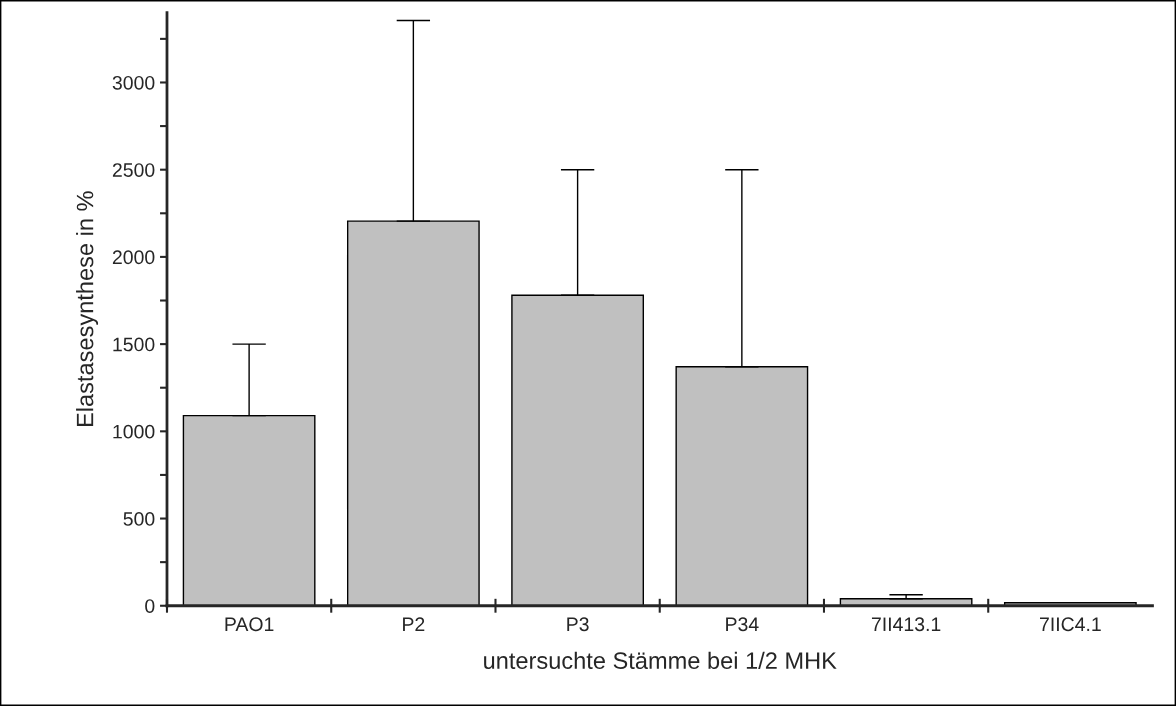 The width and height of the screenshot is (1176, 706). Describe the element at coordinates (139, 519) in the screenshot. I see `y-tick-label: 500` at that location.